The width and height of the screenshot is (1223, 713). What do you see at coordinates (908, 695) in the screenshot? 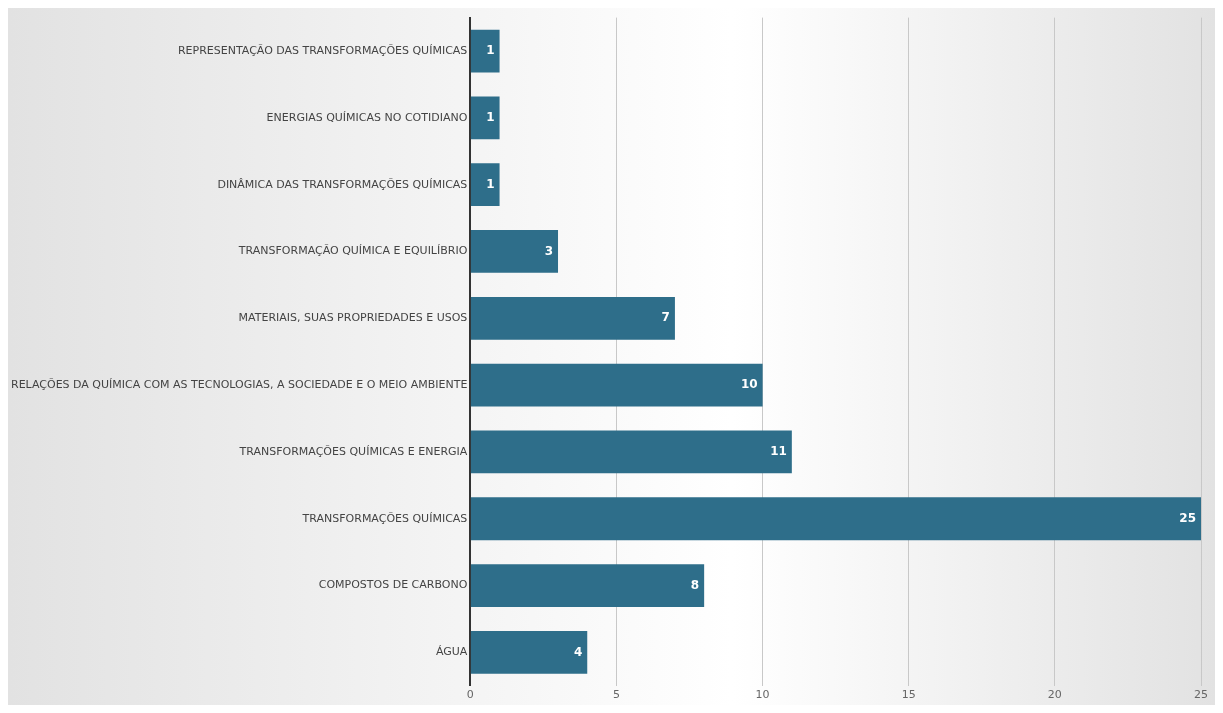
I see `x-tick-label: 15` at bounding box center [908, 695].